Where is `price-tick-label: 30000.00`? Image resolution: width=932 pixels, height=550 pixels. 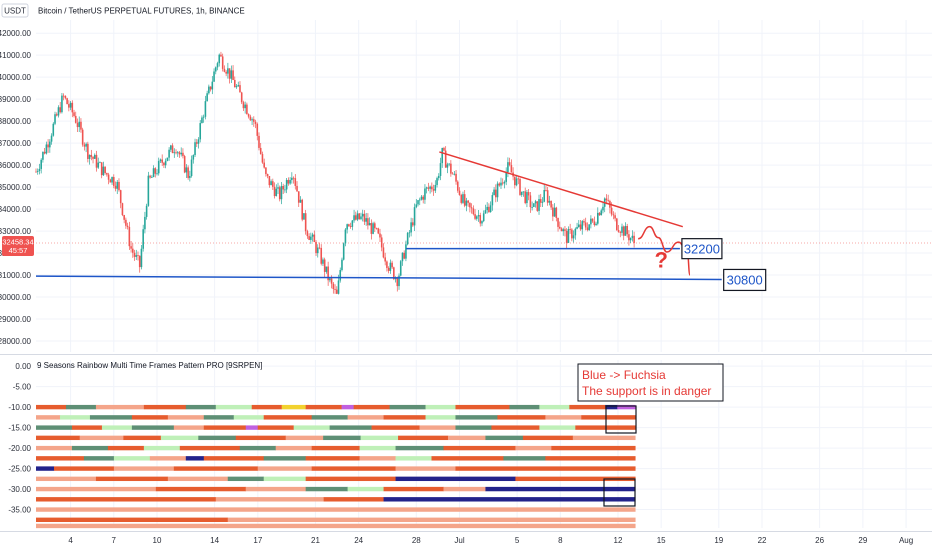 price-tick-label: 30000.00 is located at coordinates (16, 297).